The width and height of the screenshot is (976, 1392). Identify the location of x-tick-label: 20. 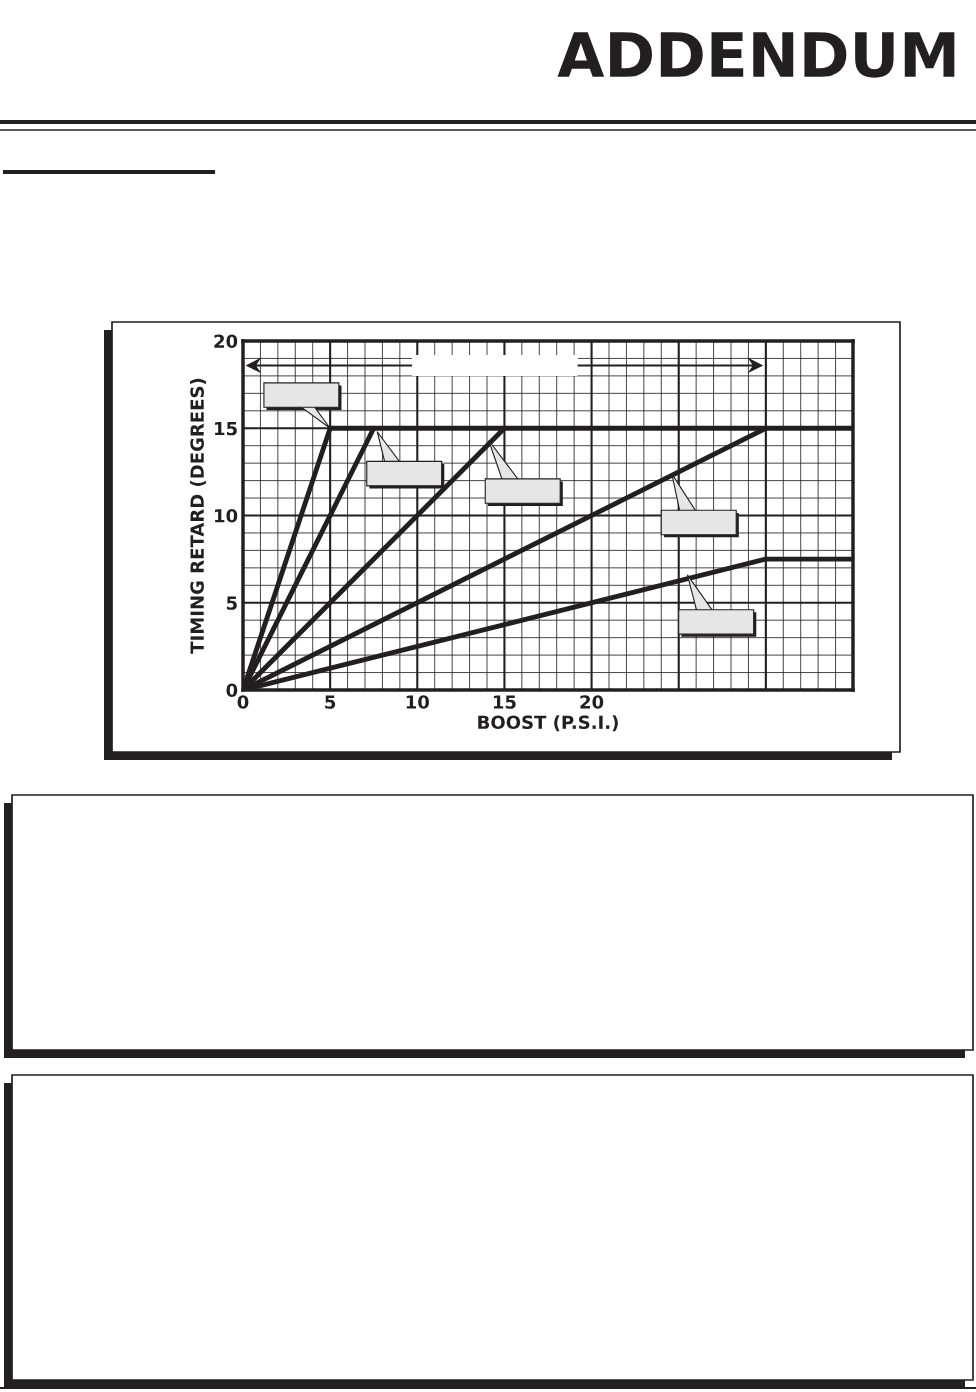
(592, 702).